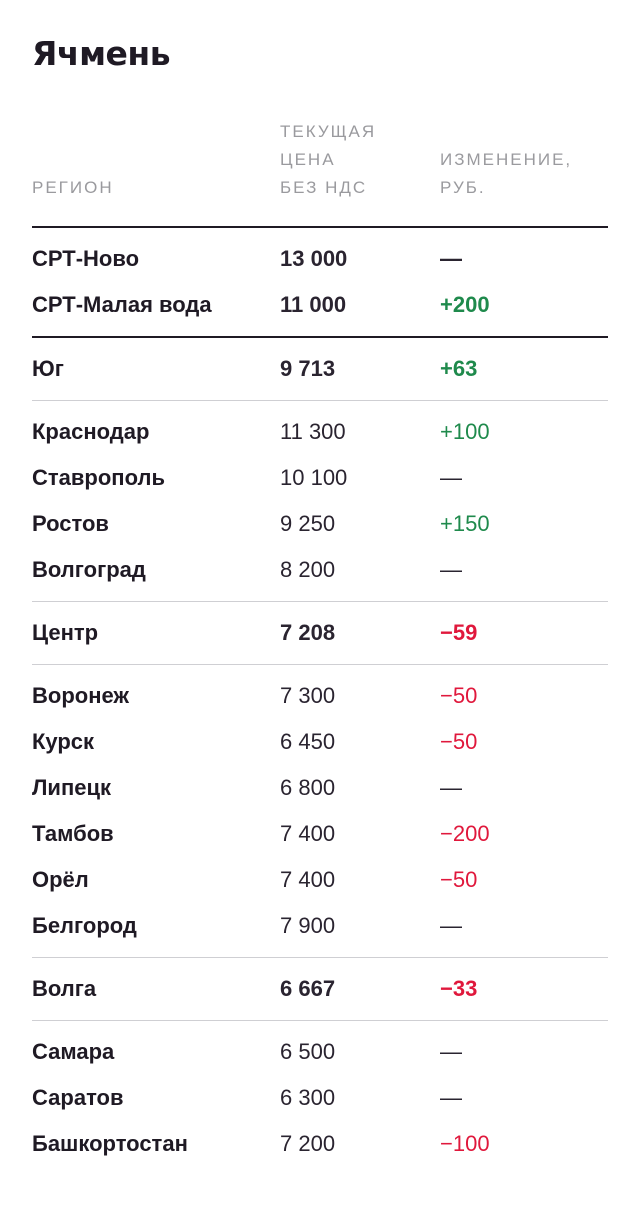  I want to click on price-cell: 10 100, so click(314, 477).